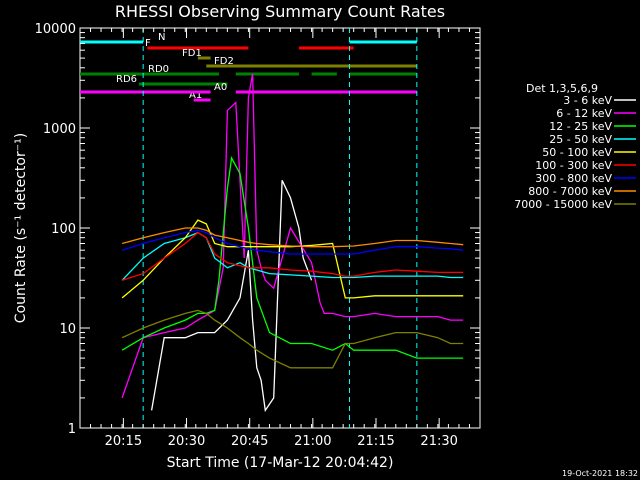  Describe the element at coordinates (55, 29) in the screenshot. I see `y-tick-label: 10000` at that location.